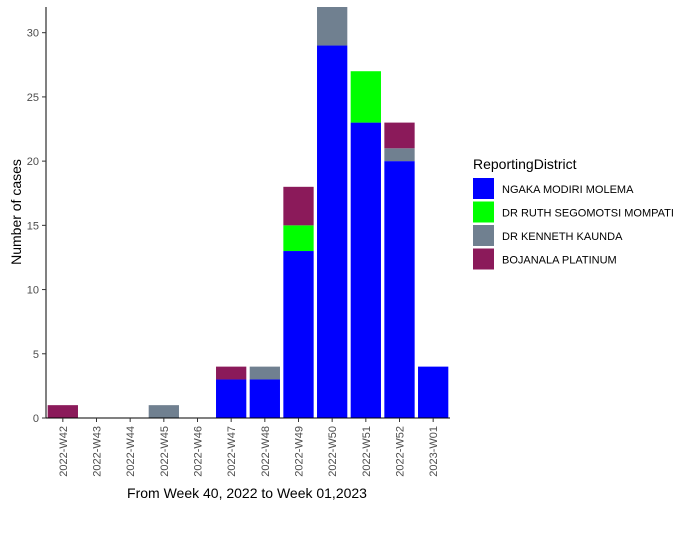 The height and width of the screenshot is (539, 700). I want to click on x-axis-title: From Week 40, 2022 to Week 01,2023, so click(247, 493).